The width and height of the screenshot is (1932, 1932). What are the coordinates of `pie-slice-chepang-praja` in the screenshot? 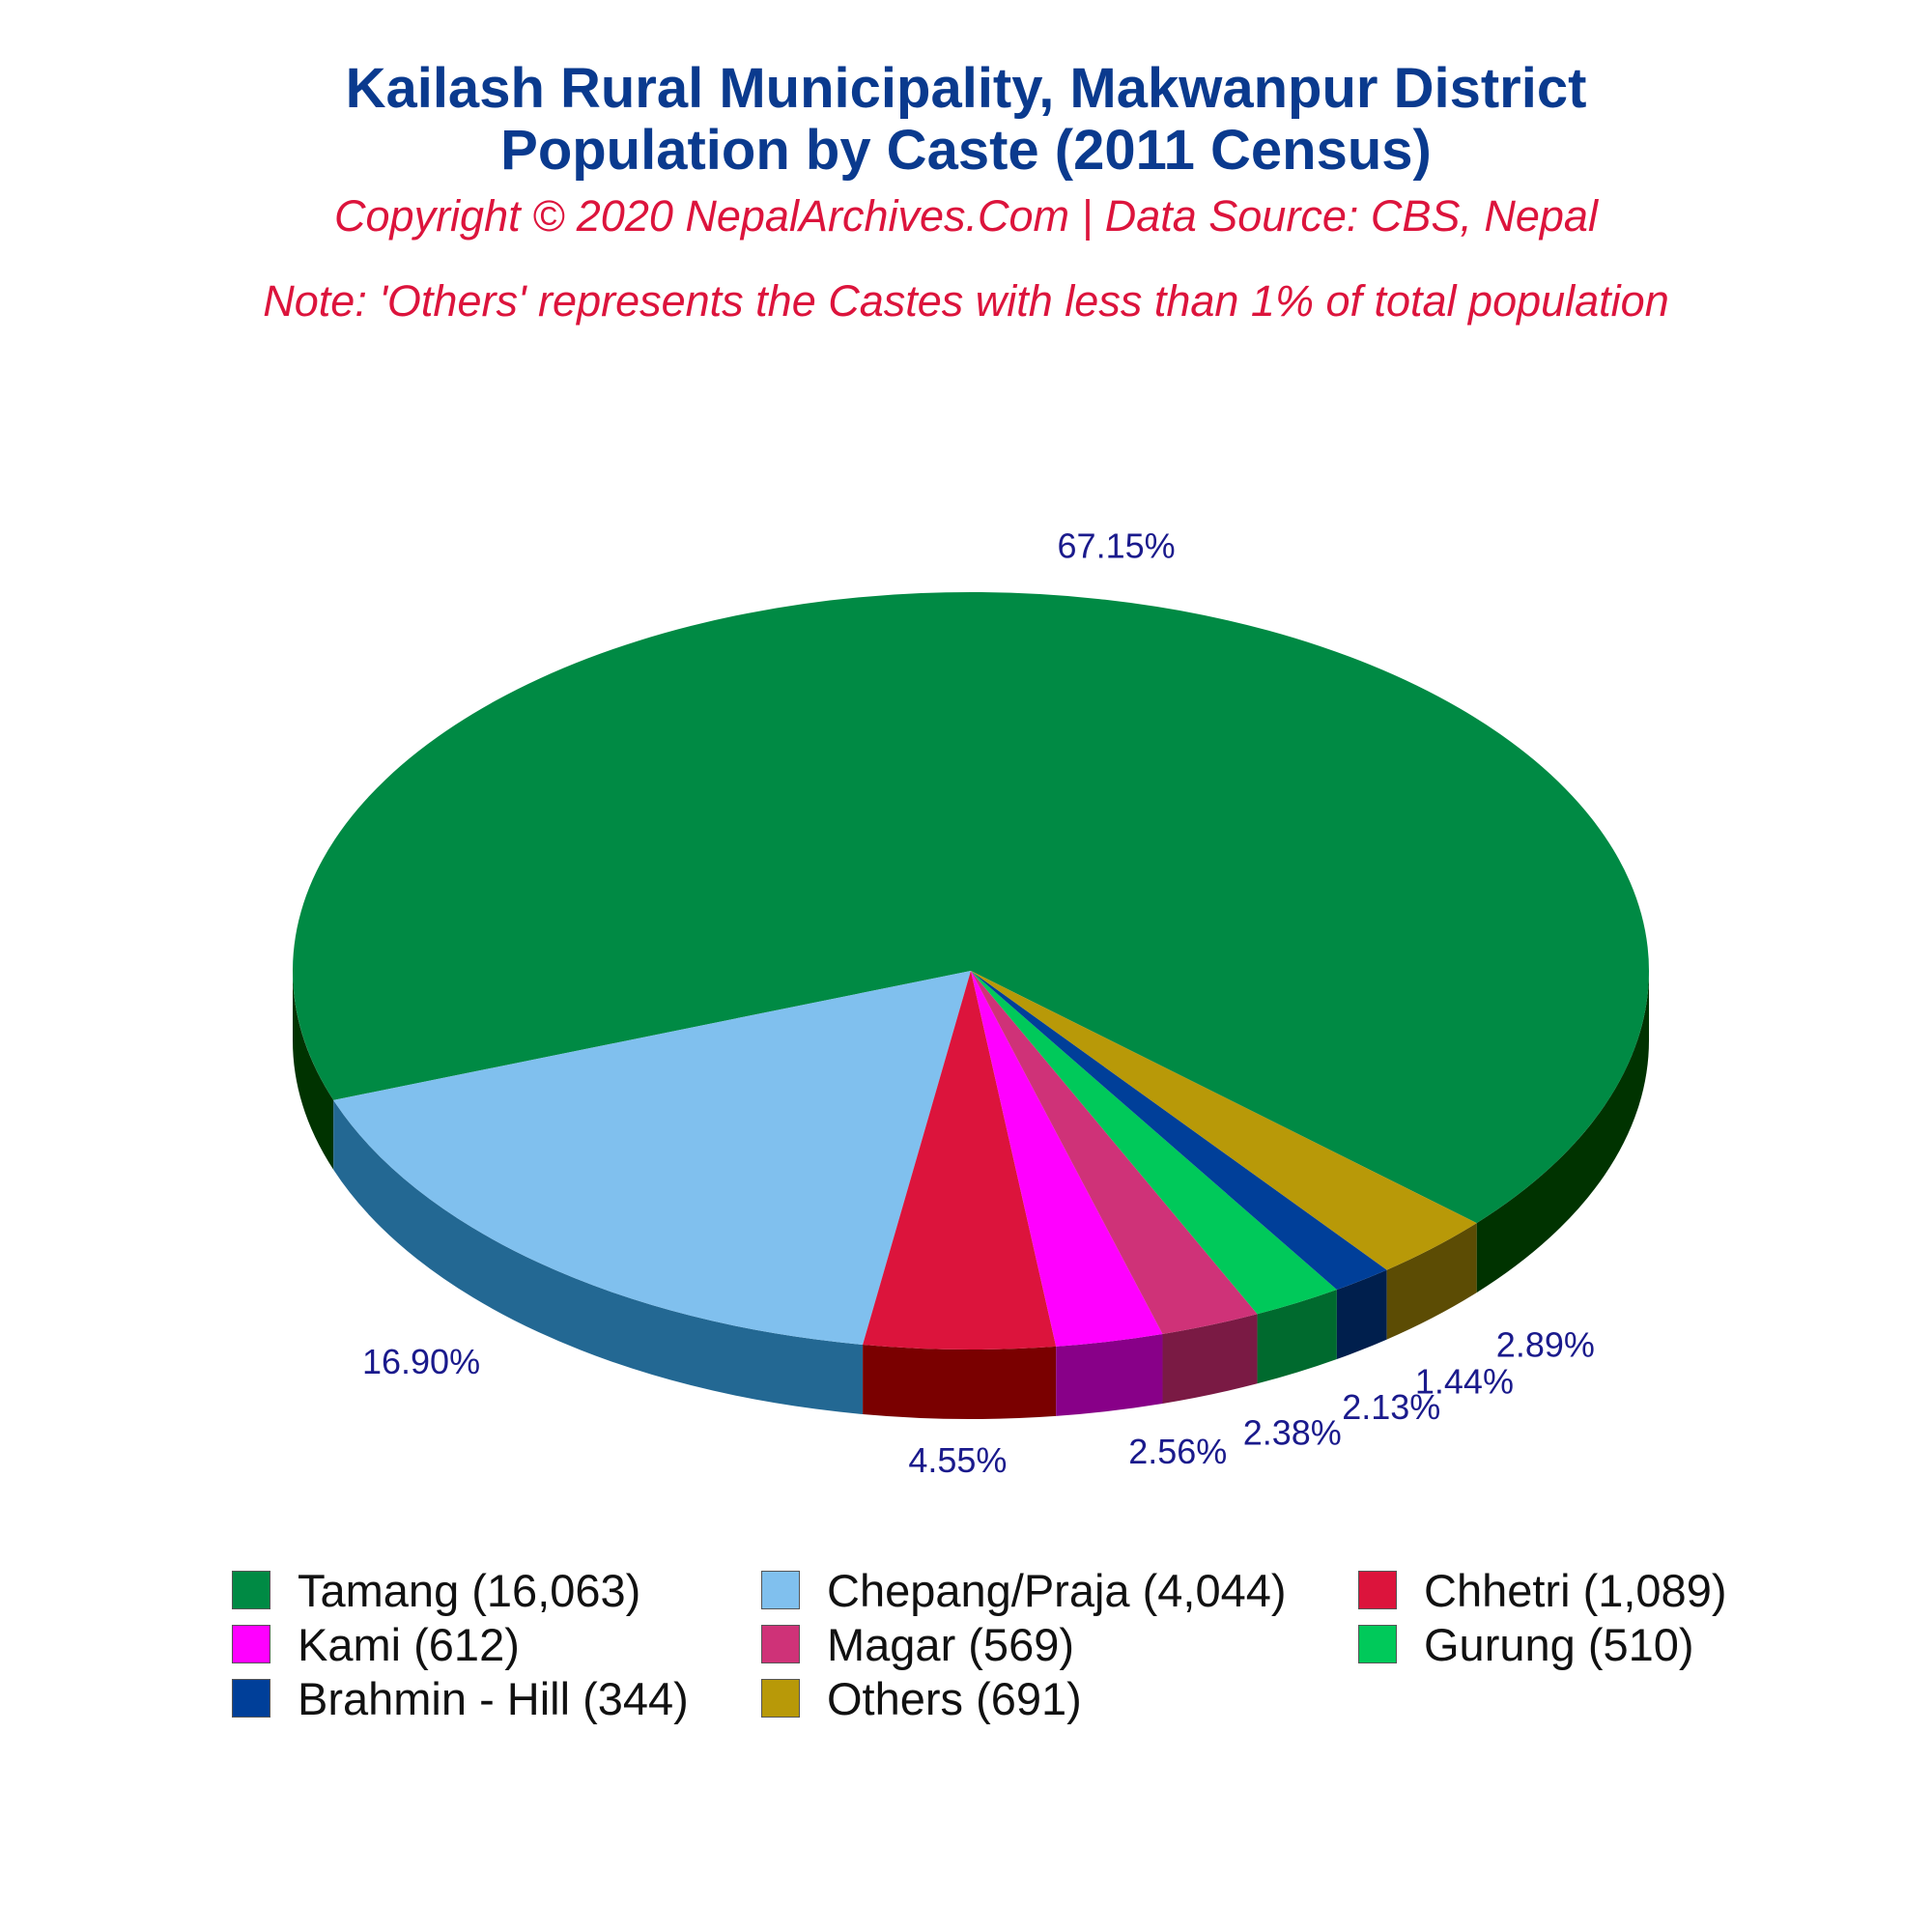 It's located at (652, 1158).